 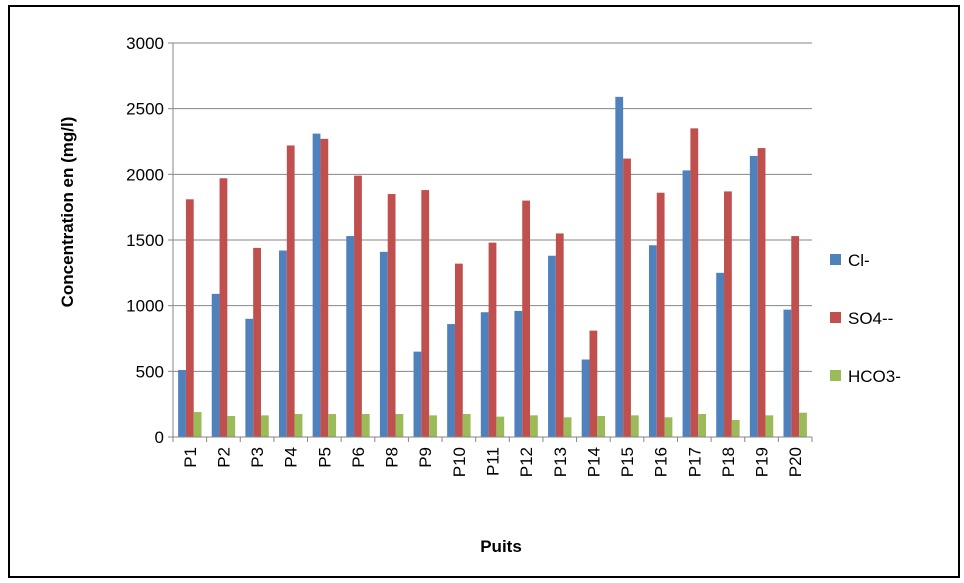 I want to click on bar-cl-p5, so click(x=316, y=285).